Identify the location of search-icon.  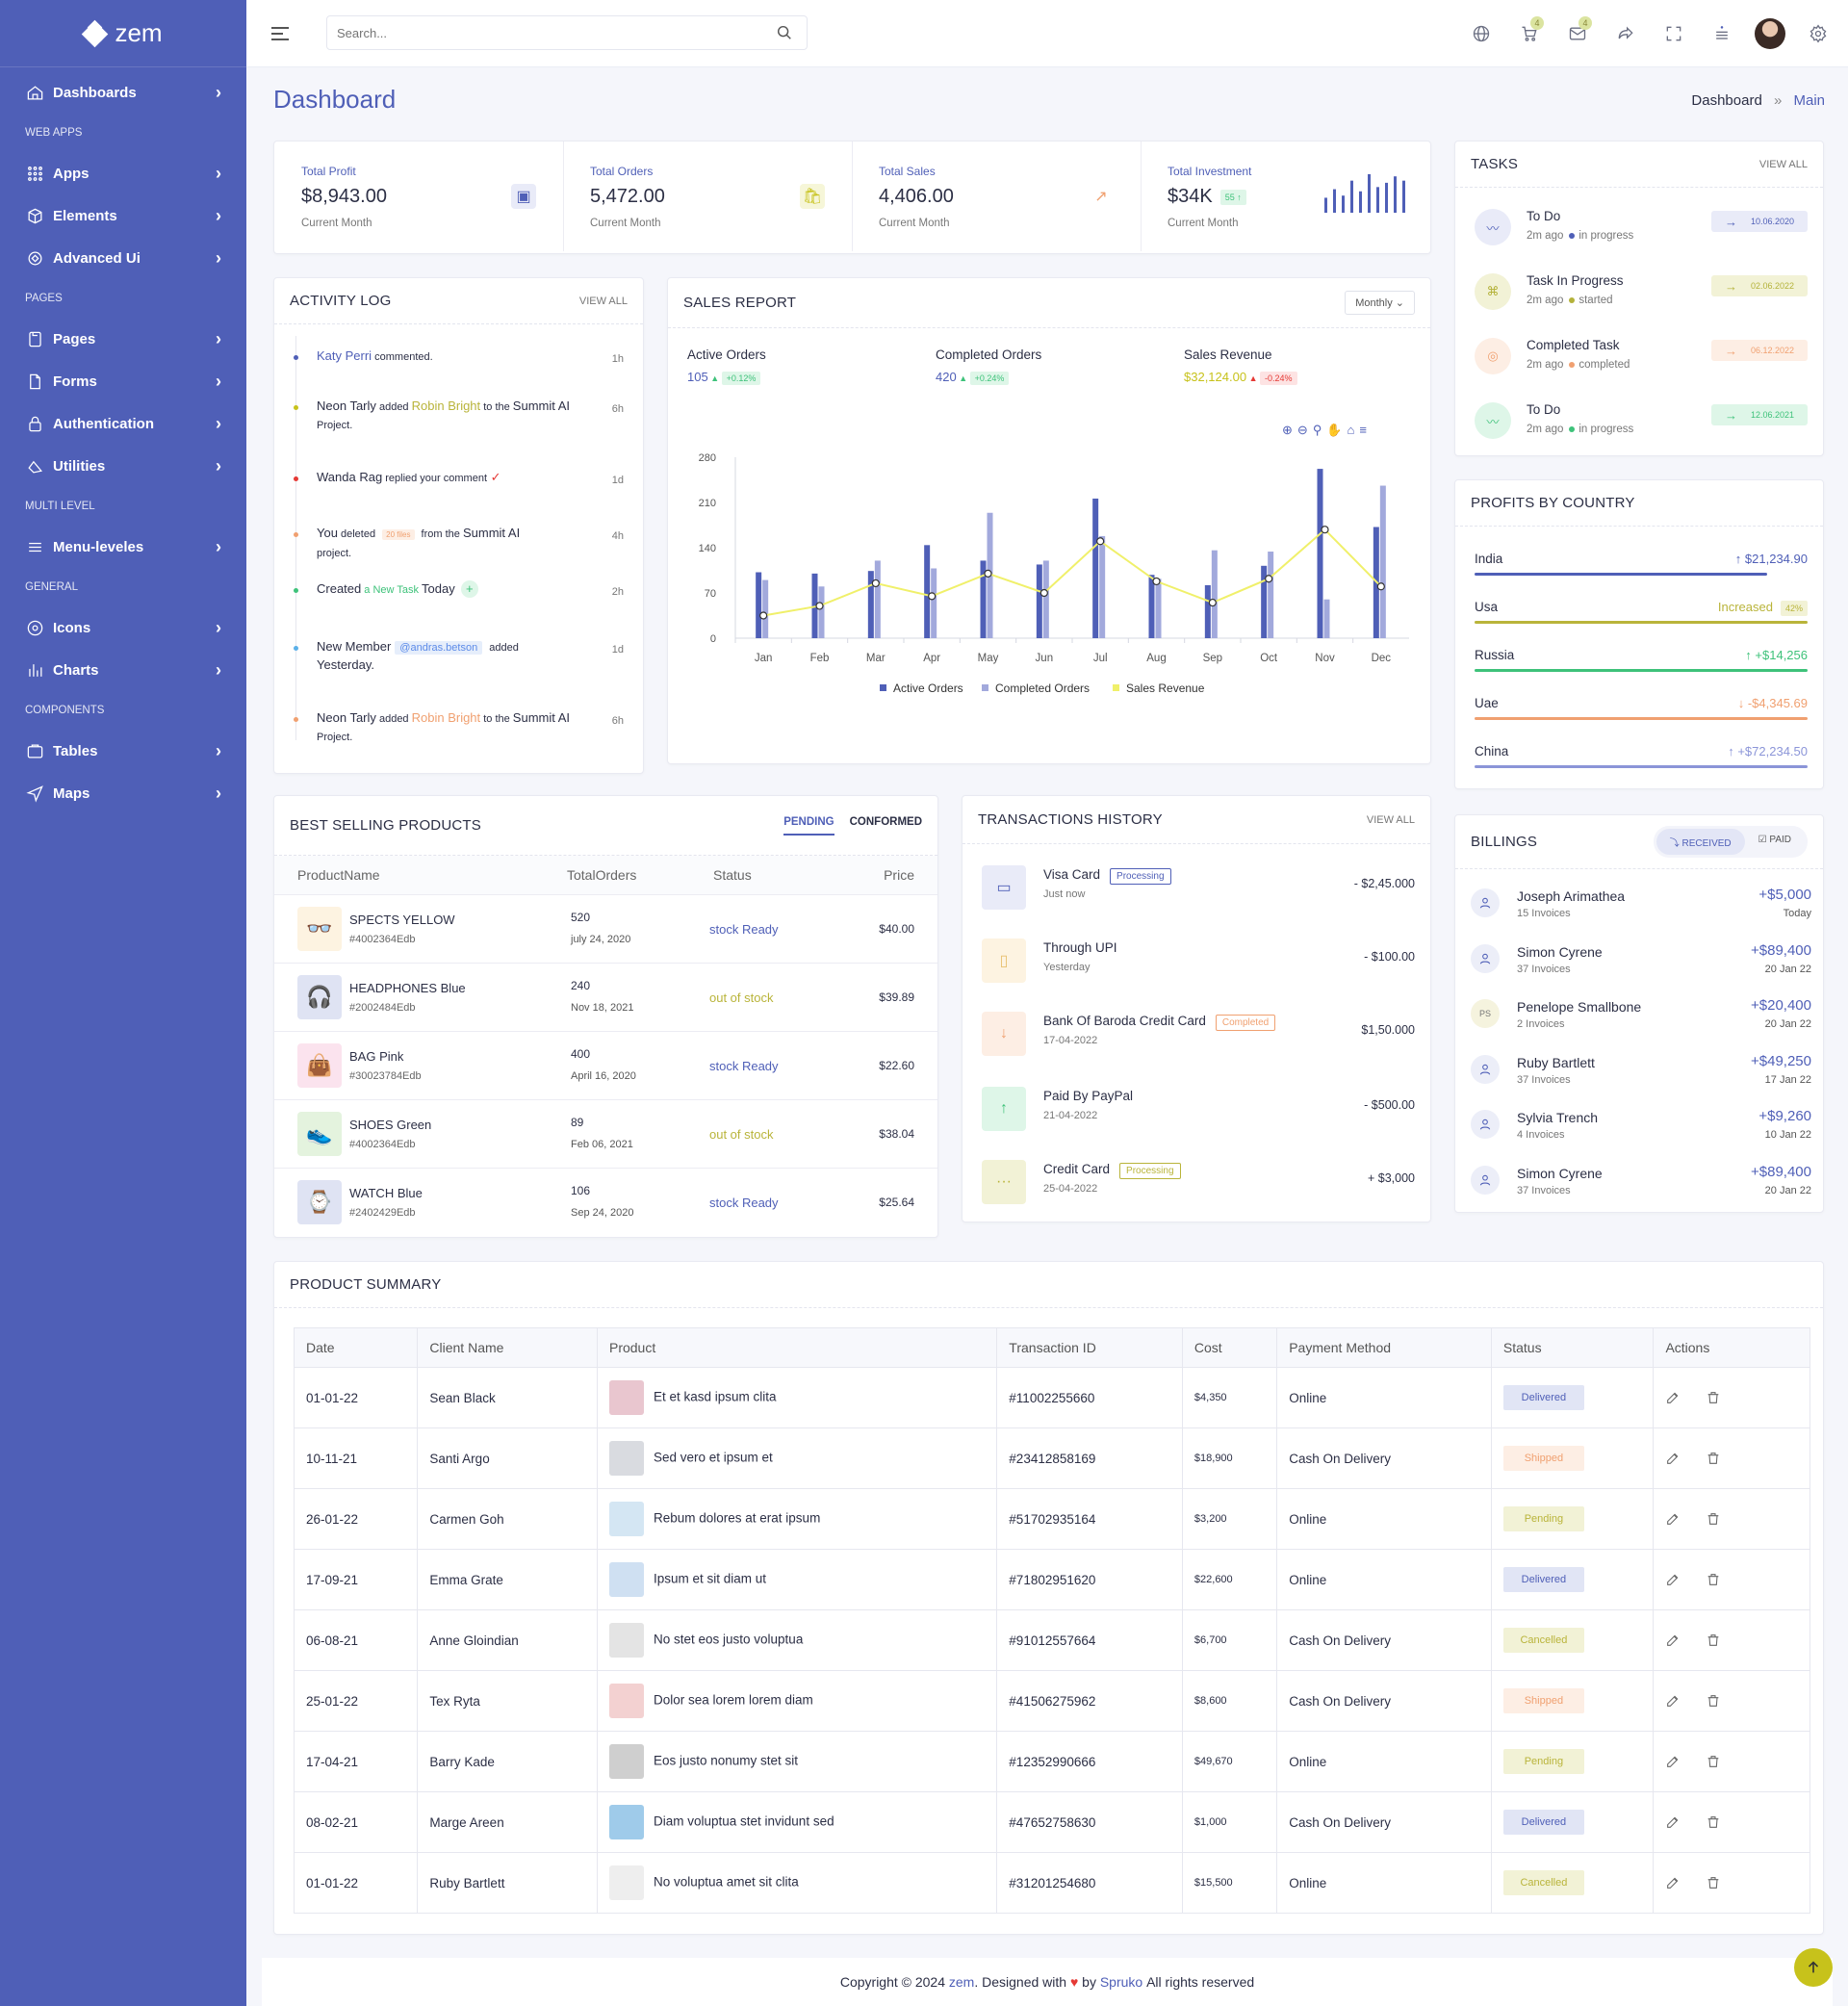
(784, 32).